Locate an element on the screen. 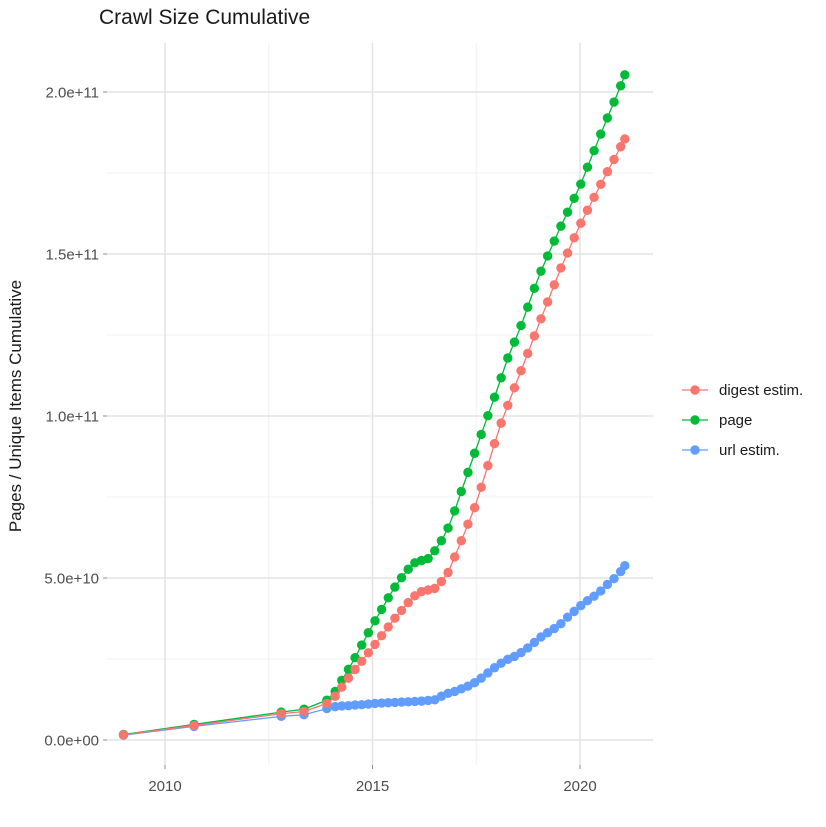 The height and width of the screenshot is (827, 826). y-tick-label: 0.0e+00 is located at coordinates (71, 740).